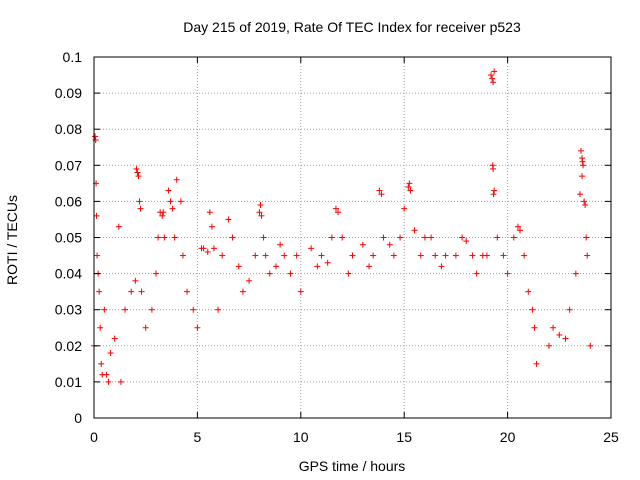 The height and width of the screenshot is (480, 640). Describe the element at coordinates (68, 201) in the screenshot. I see `y-tick-label: 0.06` at that location.